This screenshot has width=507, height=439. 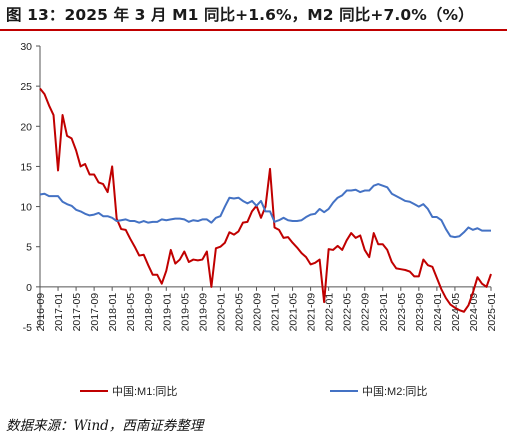 I want to click on y-tick-label: -5, so click(x=27, y=328).